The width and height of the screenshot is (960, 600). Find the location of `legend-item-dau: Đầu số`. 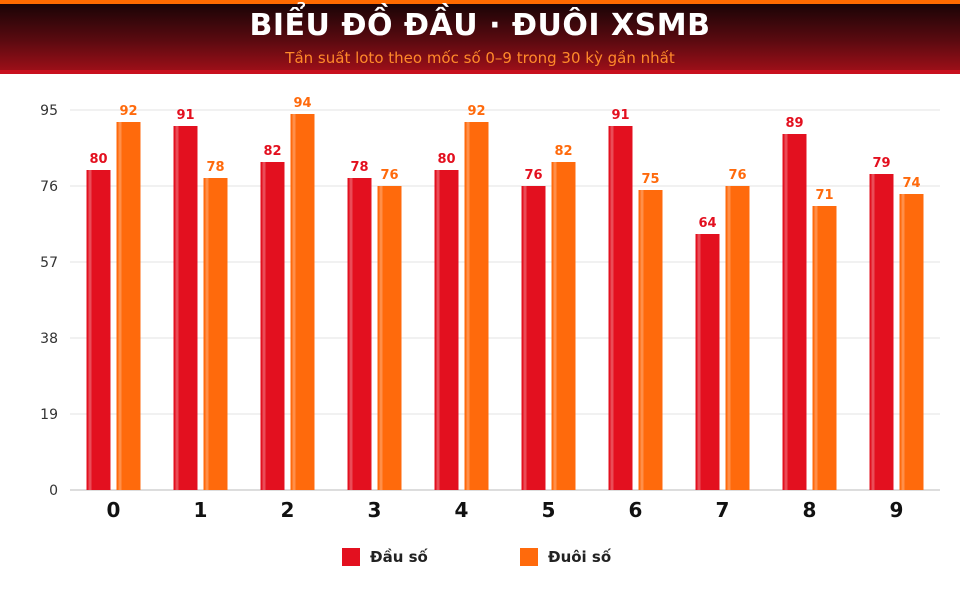

legend-item-dau: Đầu số is located at coordinates (385, 557).